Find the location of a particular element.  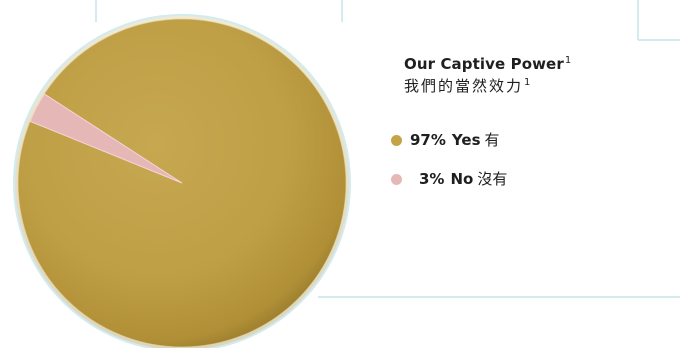

legend-label-yes-zh: 有 is located at coordinates (492, 140).